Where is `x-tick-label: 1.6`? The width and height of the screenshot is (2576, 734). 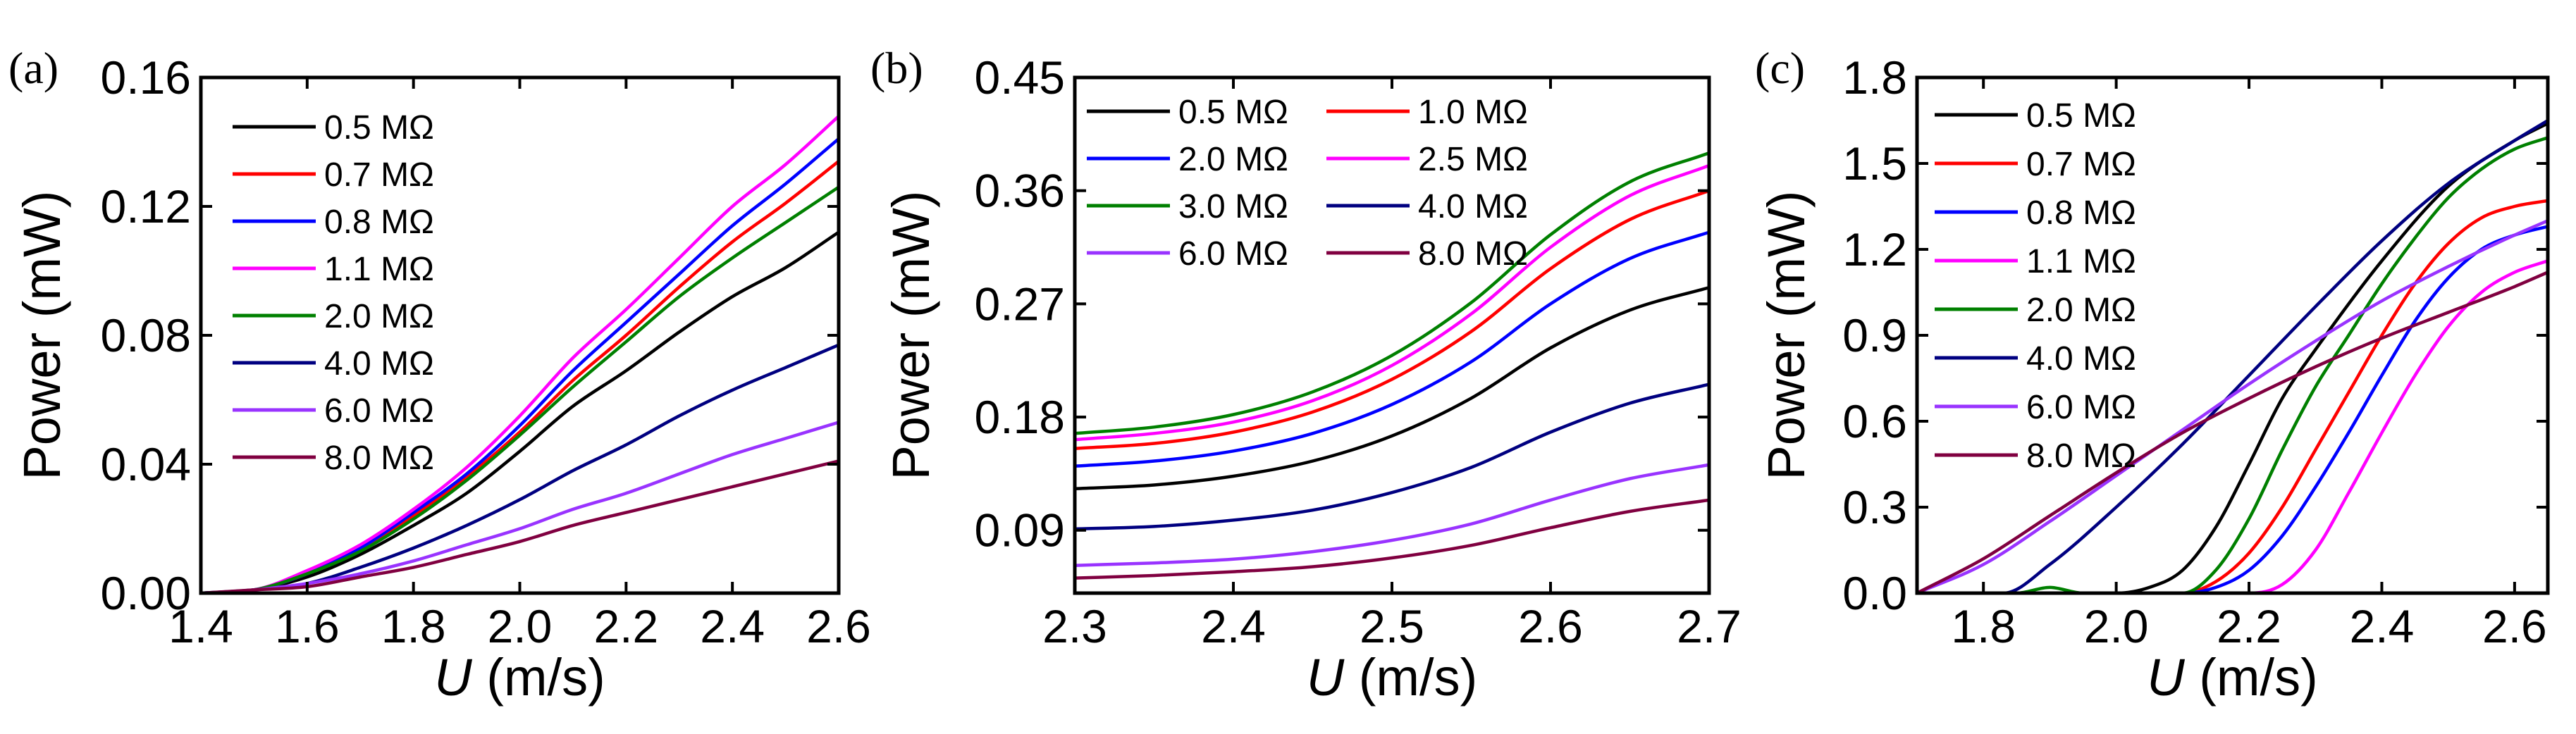 x-tick-label: 1.6 is located at coordinates (307, 626).